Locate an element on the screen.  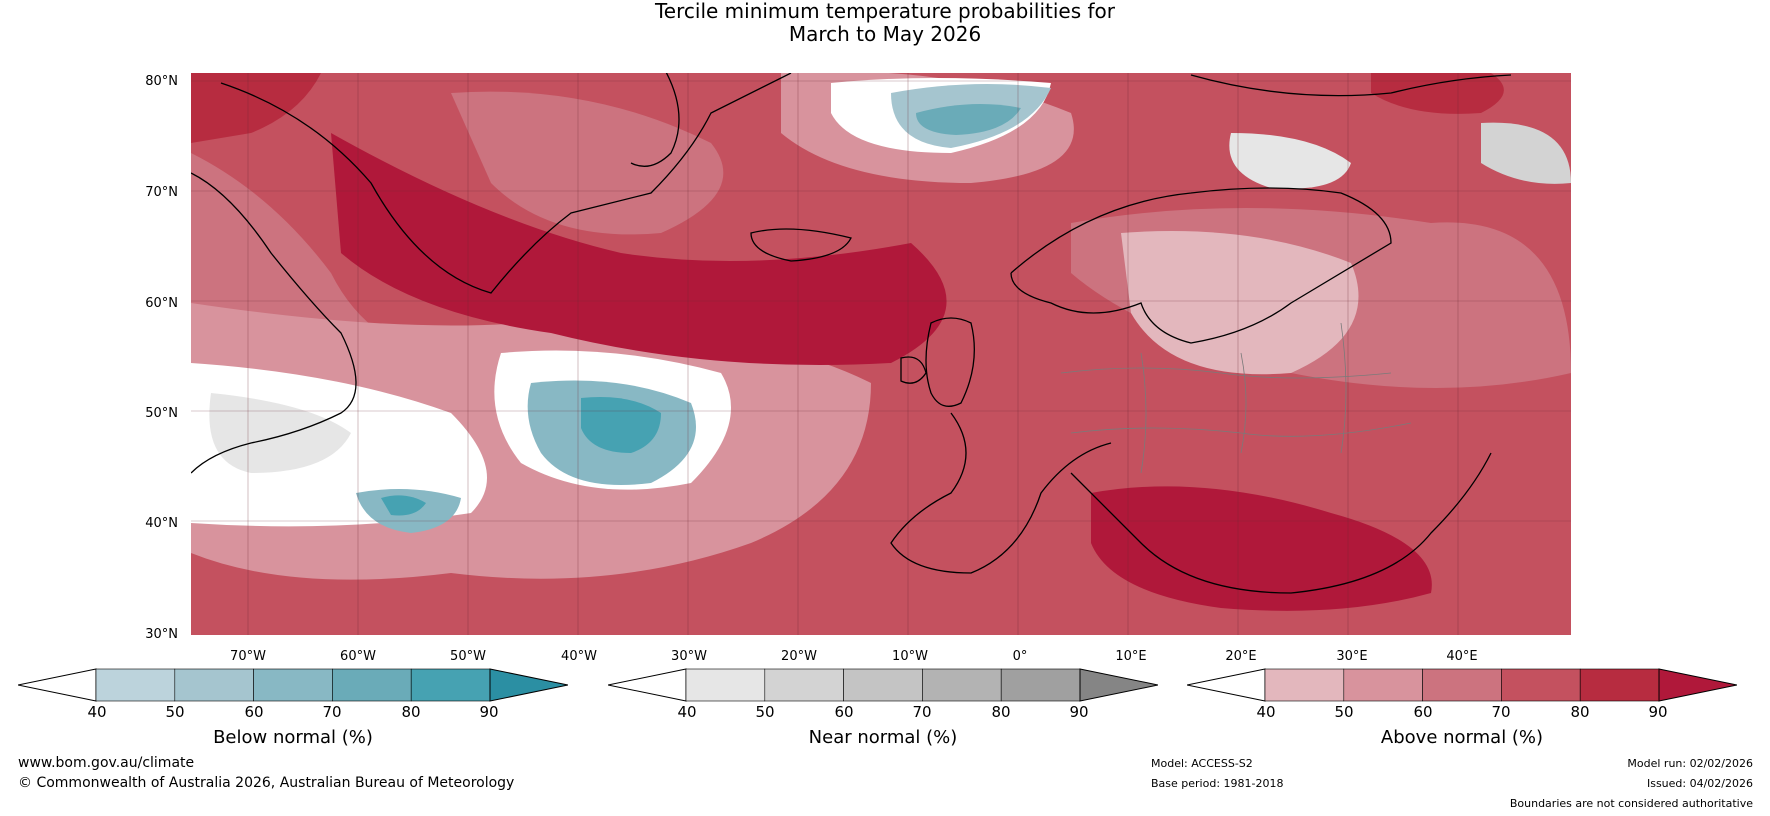
model-run-date: Model run: 02/02/2026 is located at coordinates (1690, 763).